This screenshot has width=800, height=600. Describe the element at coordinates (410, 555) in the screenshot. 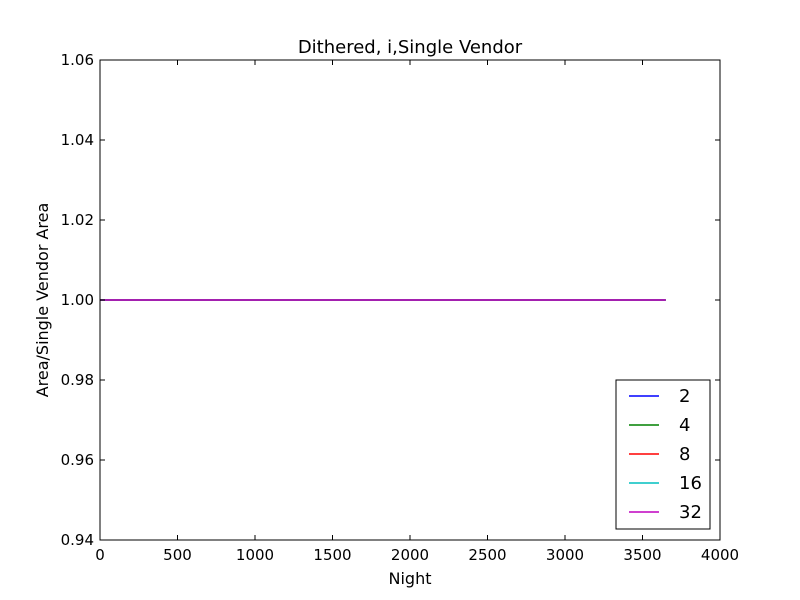

I see `x-tick-label: 2000` at that location.